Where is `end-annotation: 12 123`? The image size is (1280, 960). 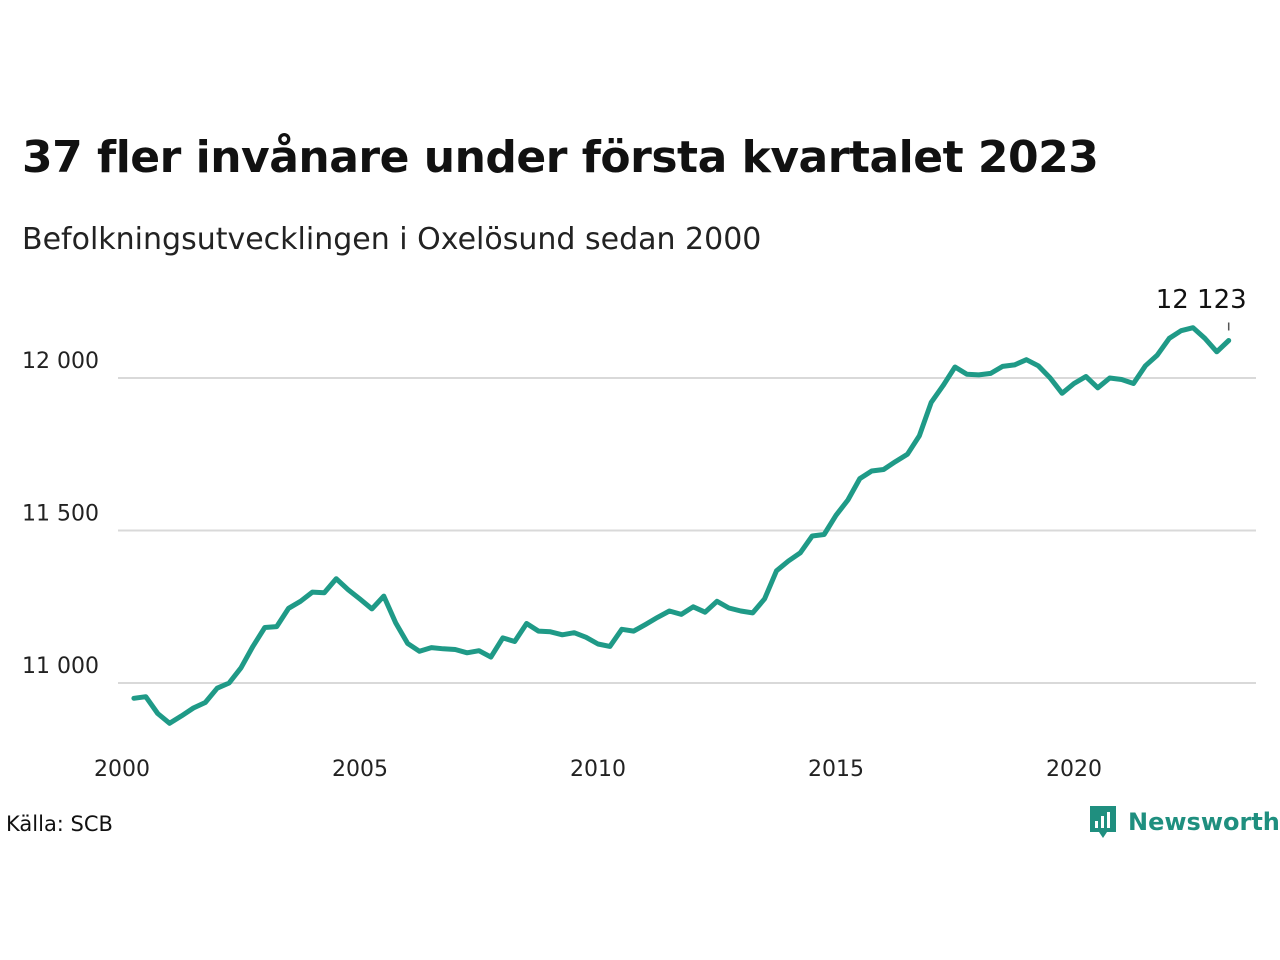 end-annotation: 12 123 is located at coordinates (1201, 308).